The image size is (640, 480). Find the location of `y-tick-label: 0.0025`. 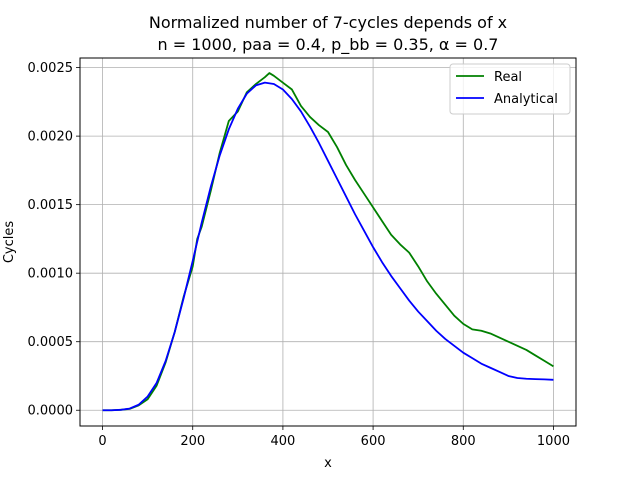

y-tick-label: 0.0025 is located at coordinates (51, 68).